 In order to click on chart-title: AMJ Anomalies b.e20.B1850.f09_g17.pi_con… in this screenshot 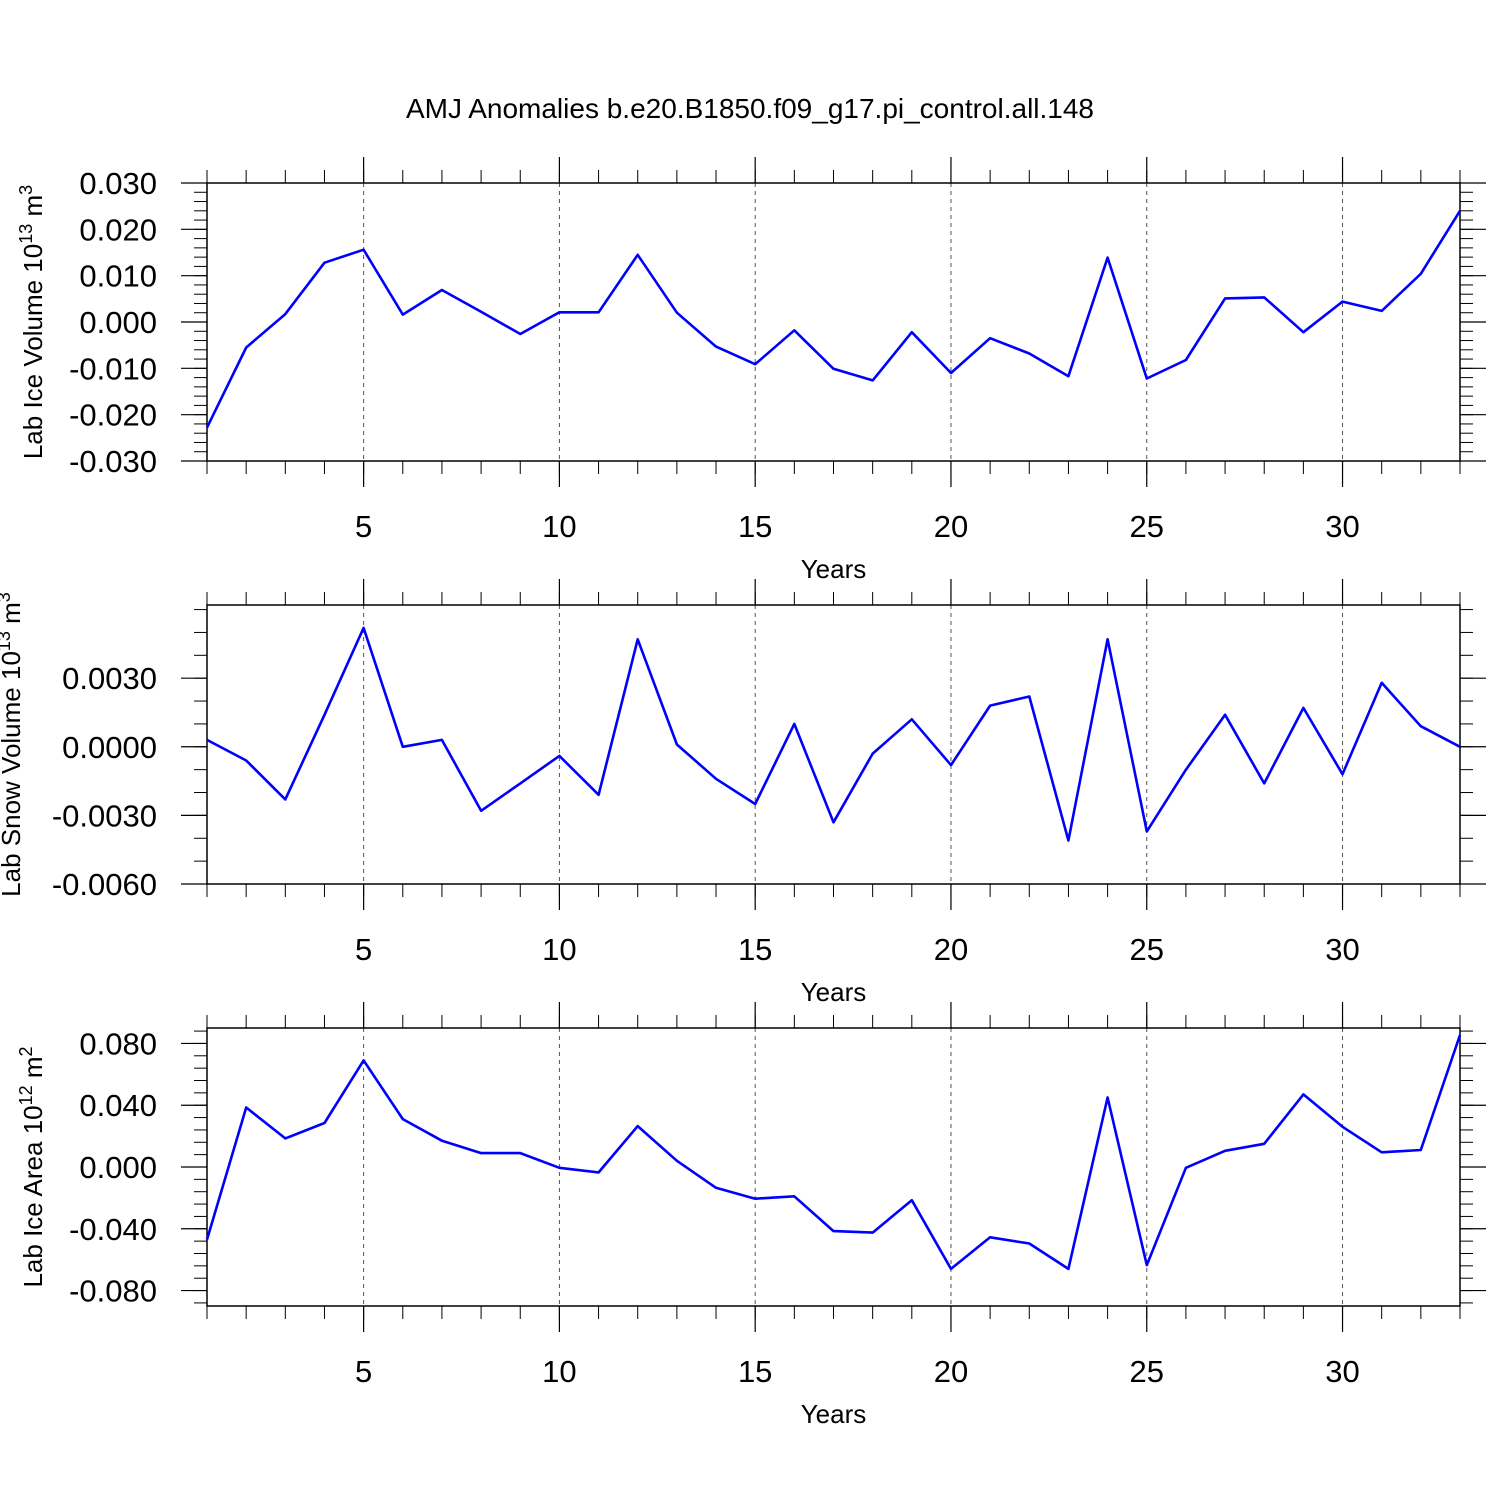, I will do `click(750, 108)`.